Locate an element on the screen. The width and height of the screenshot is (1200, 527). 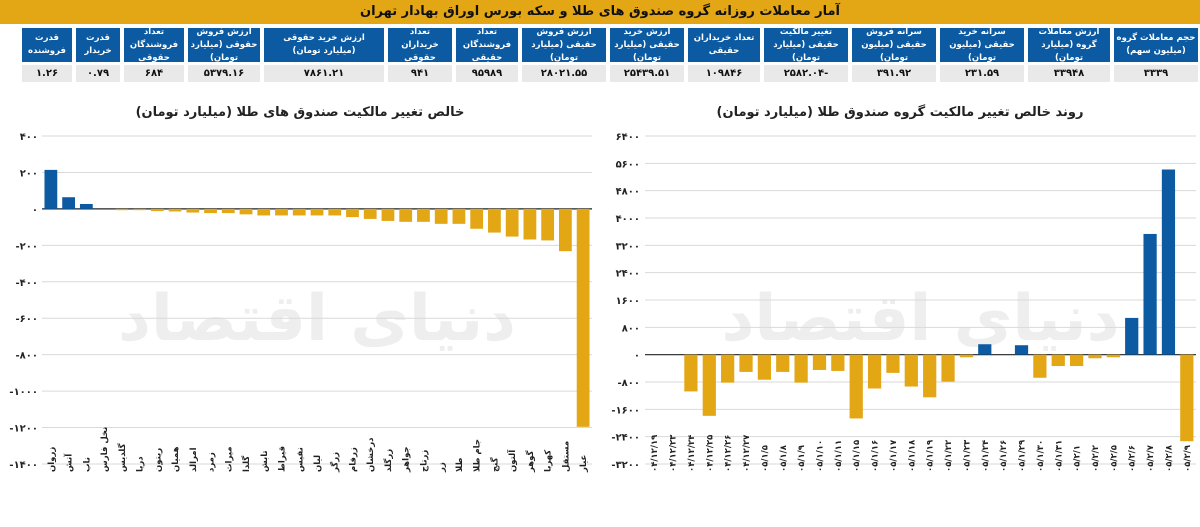
stat-value: -۲۵۸۲.۰۴ is located at coordinates (806, 73).